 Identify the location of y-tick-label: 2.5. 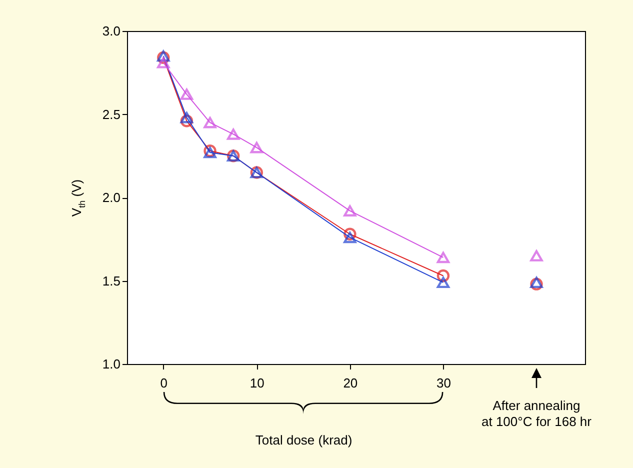
(111, 114).